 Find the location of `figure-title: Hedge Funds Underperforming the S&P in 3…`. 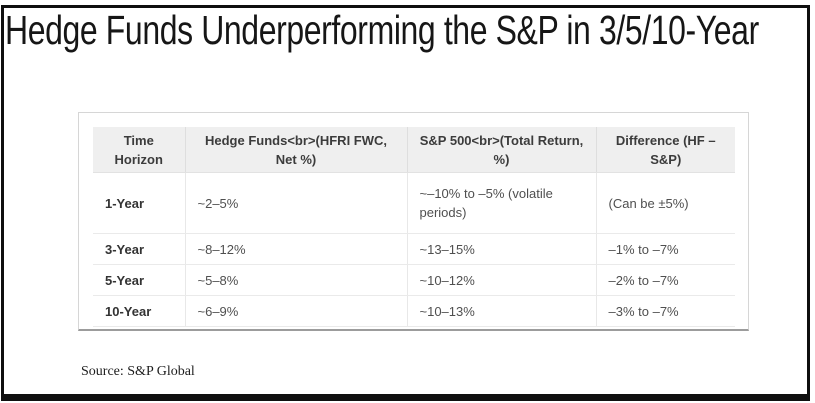

figure-title: Hedge Funds Underperforming the S&P in 3… is located at coordinates (382, 30).